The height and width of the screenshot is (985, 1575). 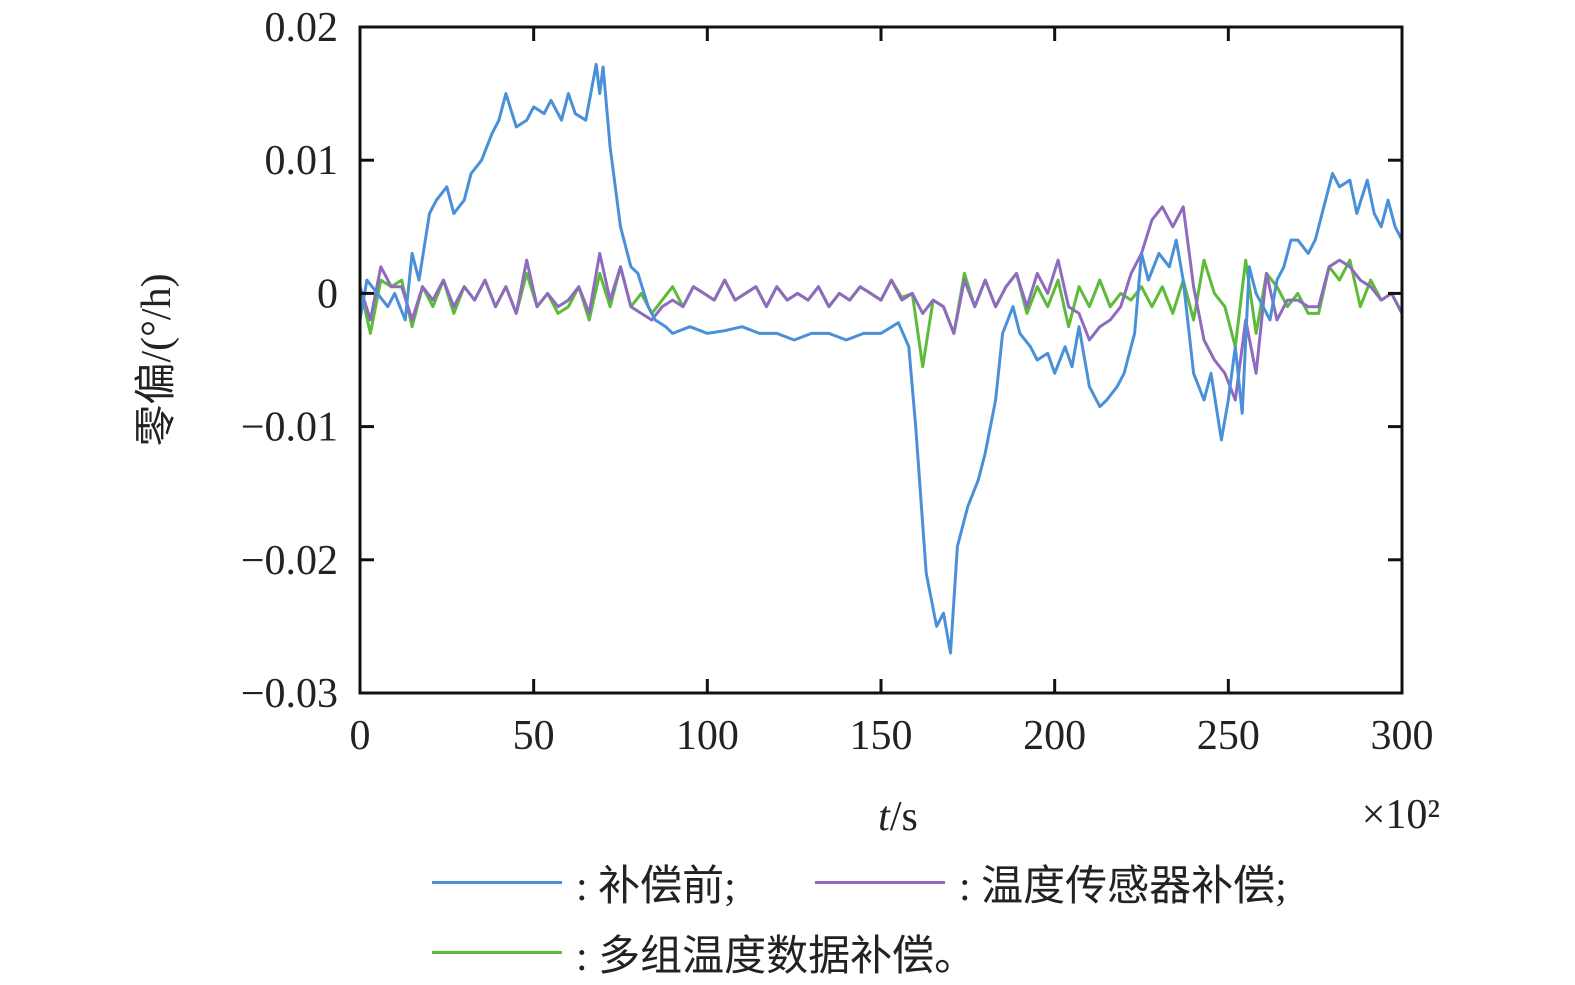 What do you see at coordinates (497, 952) in the screenshot?
I see `legend-swatch-multi` at bounding box center [497, 952].